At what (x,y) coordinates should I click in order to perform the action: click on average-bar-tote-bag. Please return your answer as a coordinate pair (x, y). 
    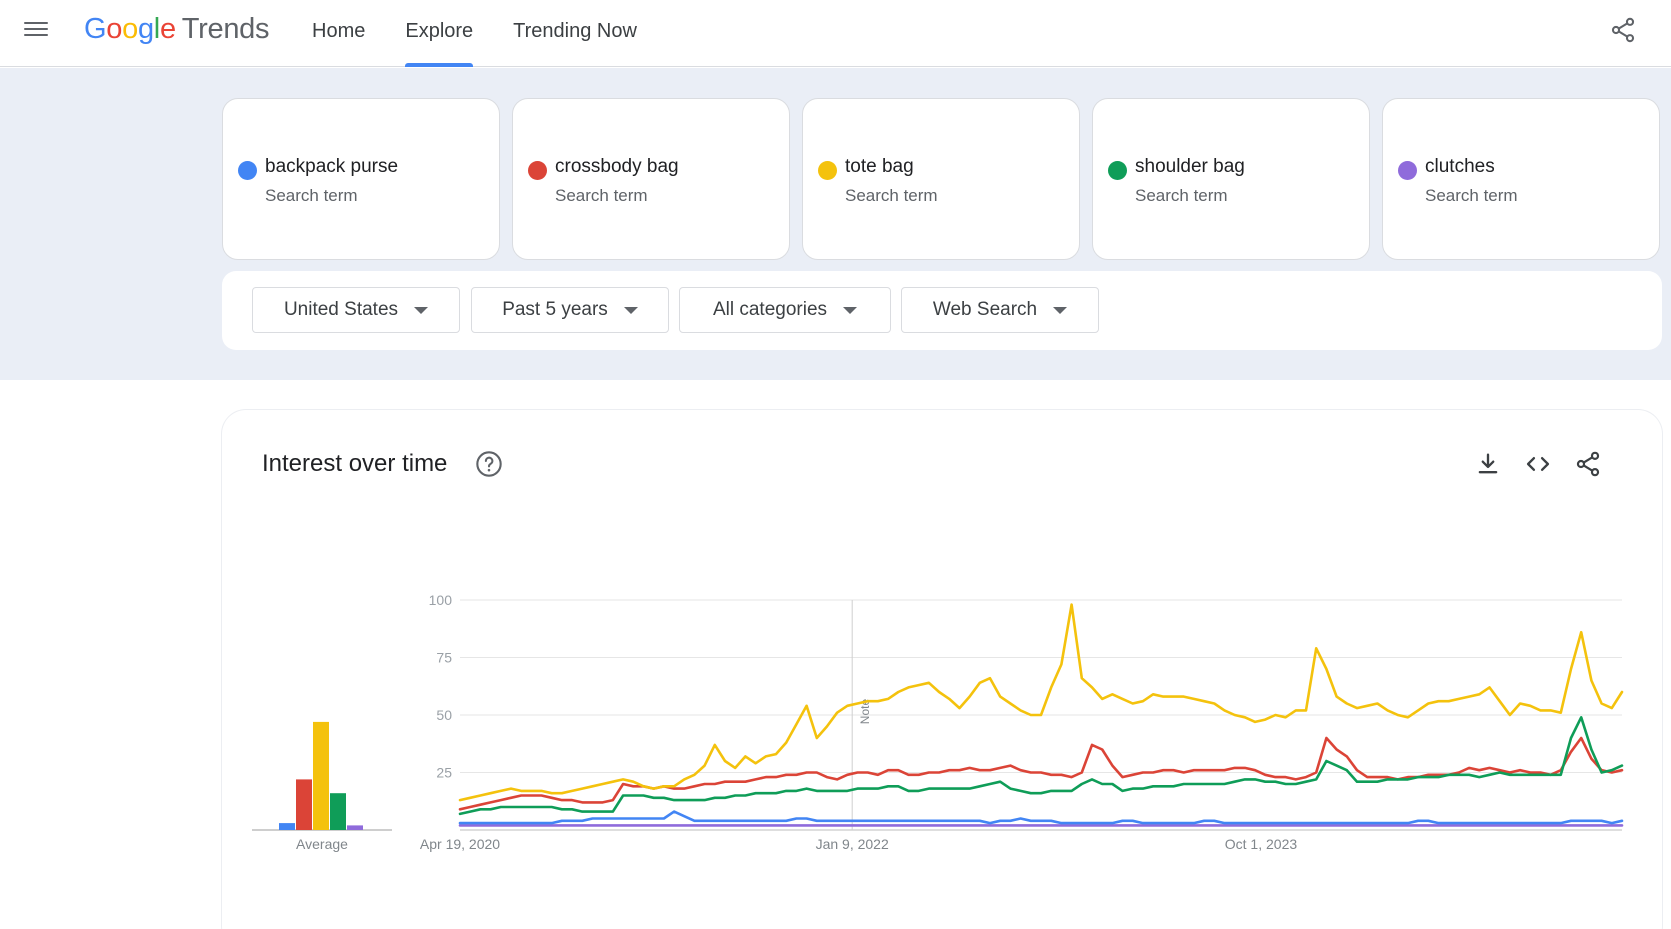
    Looking at the image, I should click on (321, 775).